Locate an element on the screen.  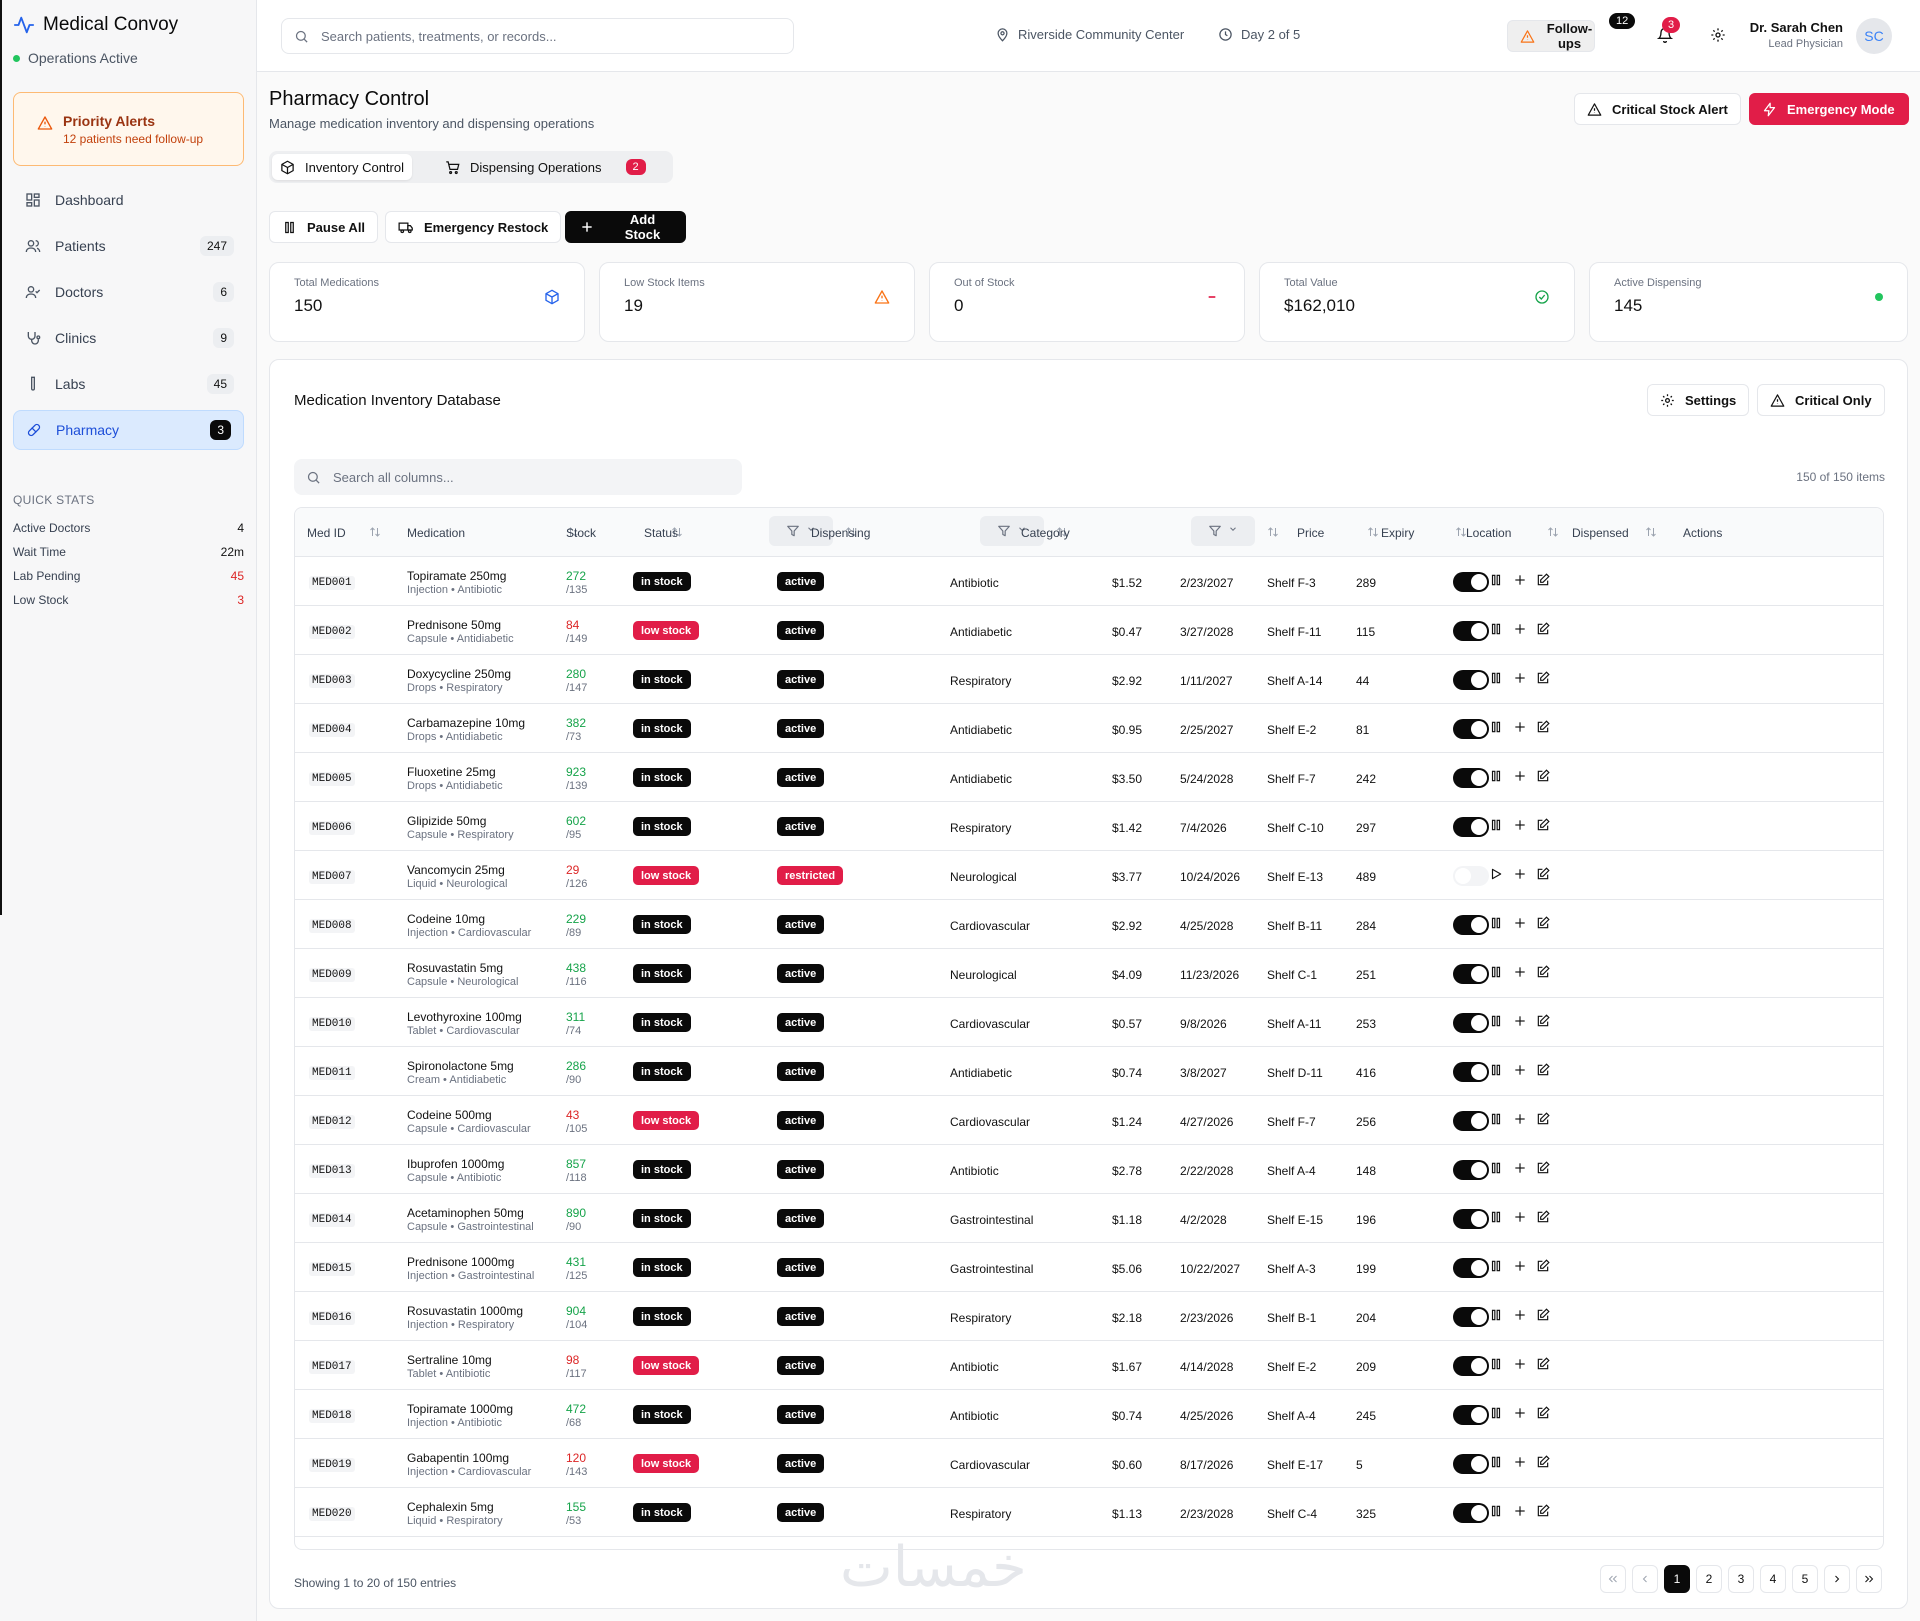
tab-inventory-control: Inventory Control is located at coordinates (342, 167).